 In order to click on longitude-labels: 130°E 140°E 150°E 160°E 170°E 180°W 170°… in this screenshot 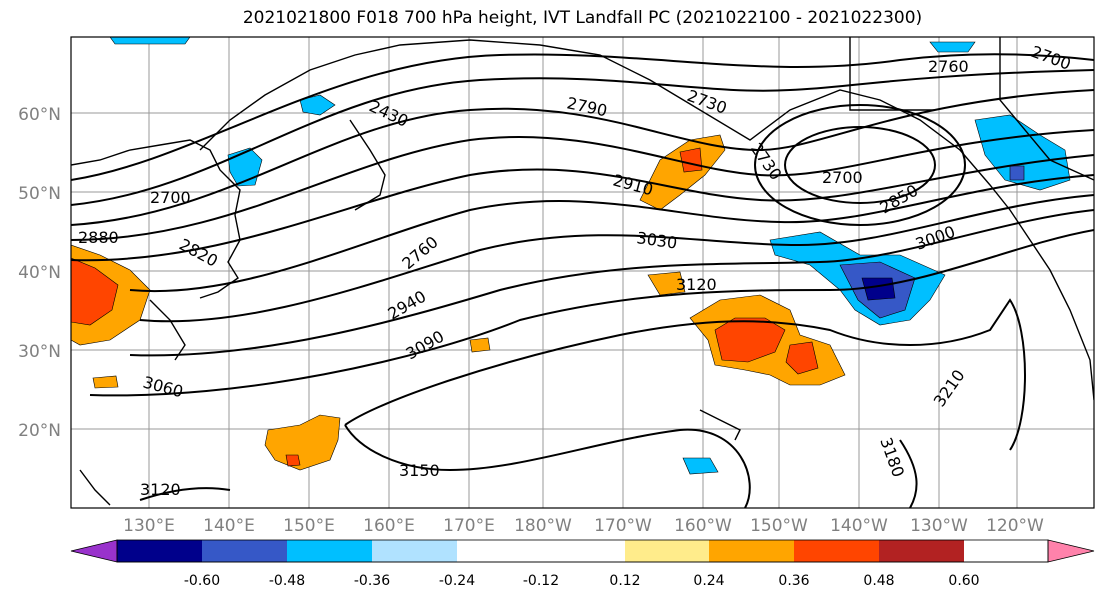, I will do `click(583, 526)`.